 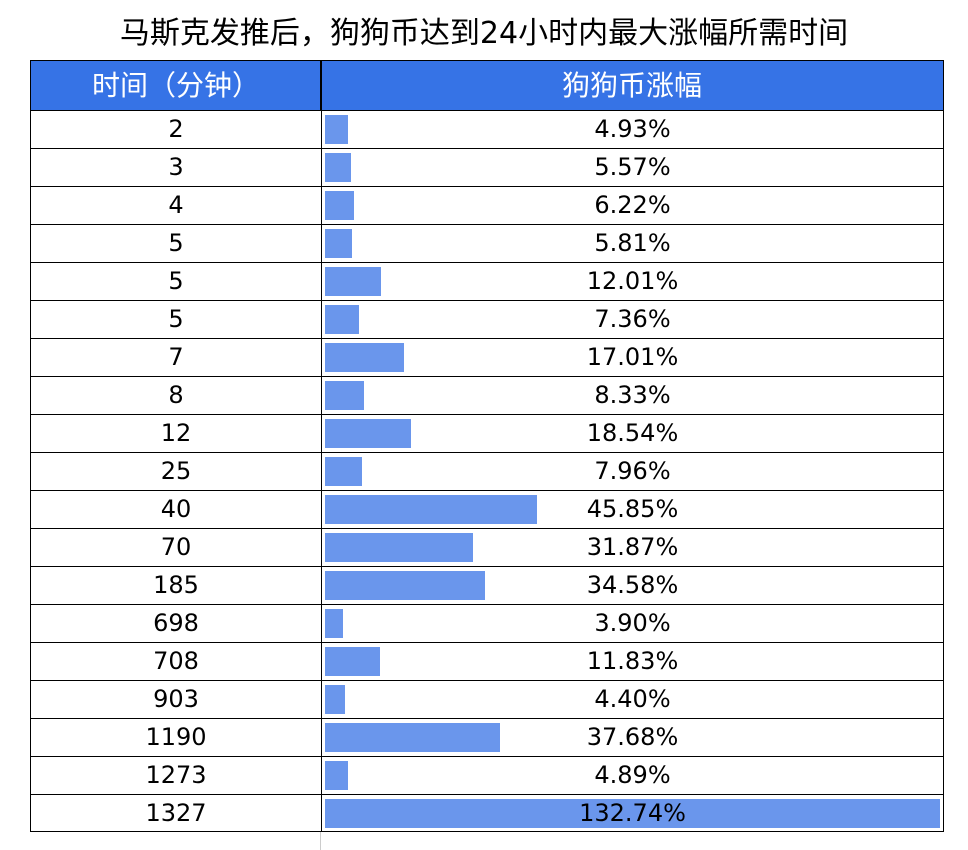 What do you see at coordinates (176, 737) in the screenshot?
I see `minutes-cell: 1190` at bounding box center [176, 737].